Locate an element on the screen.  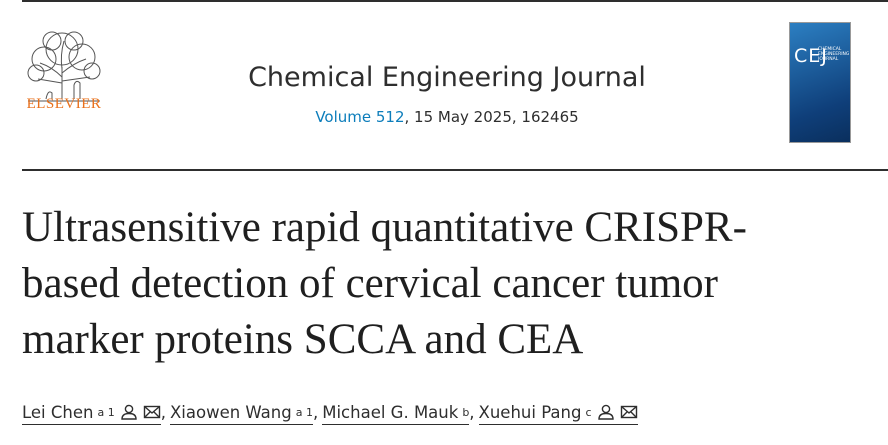
publisher-name: ELSEVIER is located at coordinates (64, 104).